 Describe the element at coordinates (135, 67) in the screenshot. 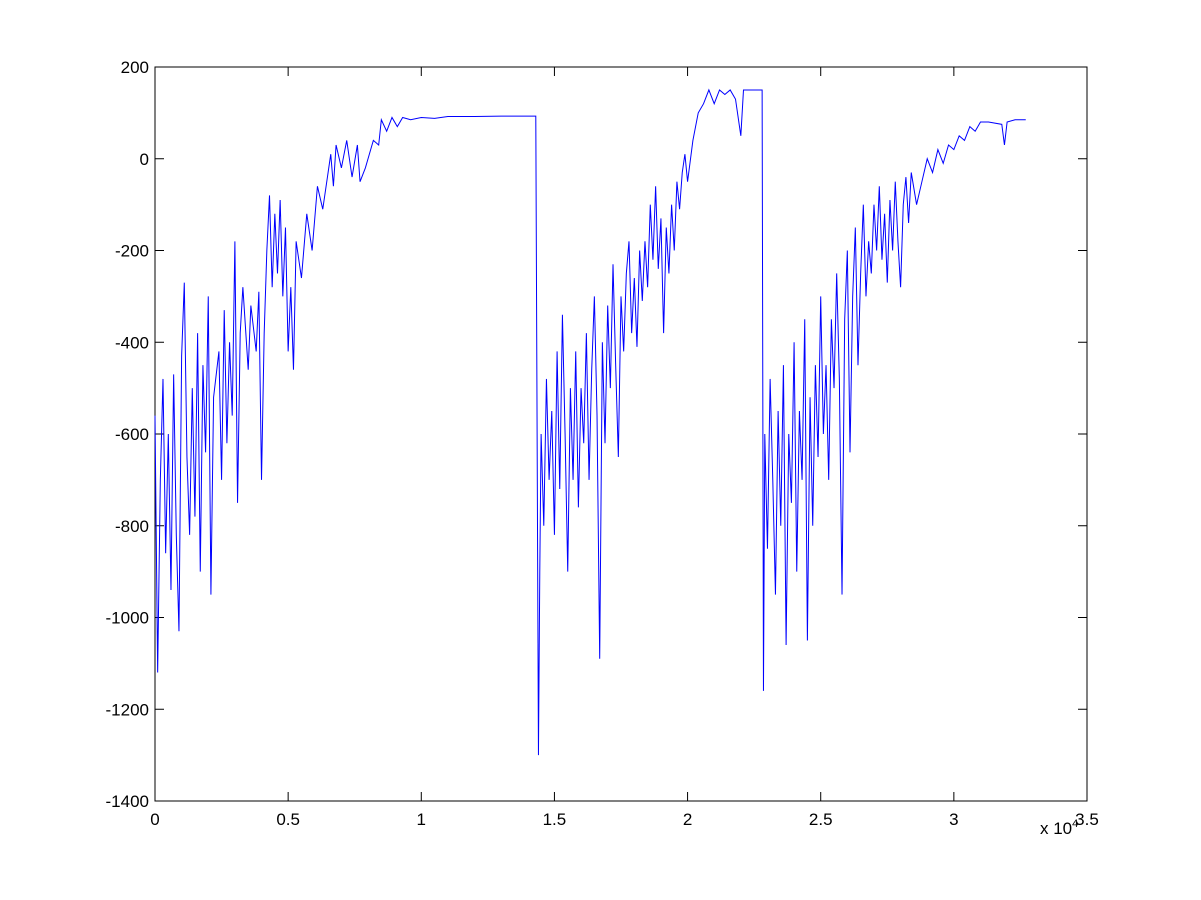

I see `y-tick-label: 200` at that location.